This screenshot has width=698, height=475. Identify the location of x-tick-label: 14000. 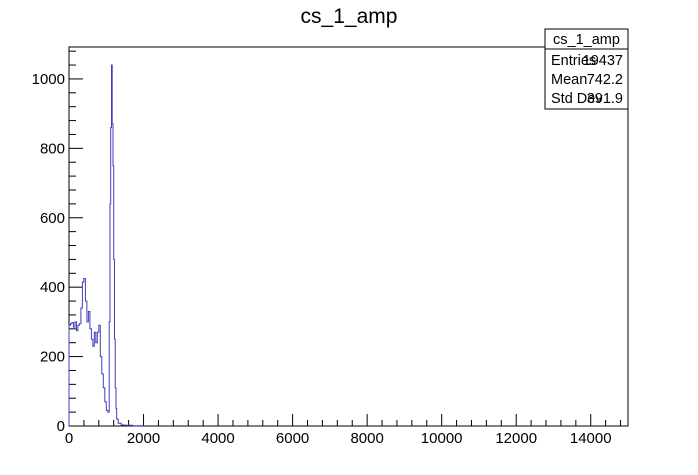
(591, 438).